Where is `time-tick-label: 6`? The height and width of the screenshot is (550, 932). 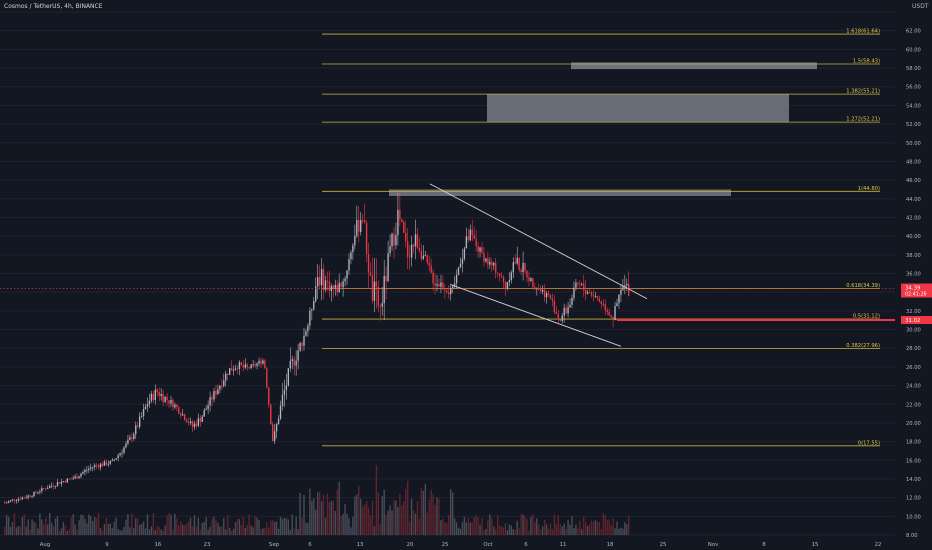 time-tick-label: 6 is located at coordinates (526, 545).